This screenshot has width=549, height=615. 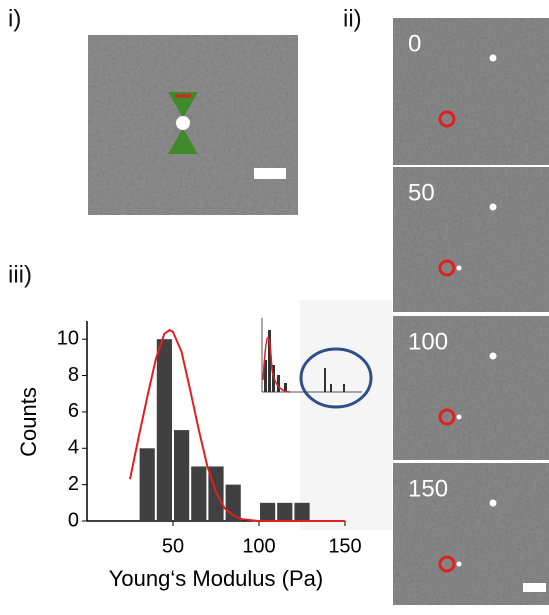 I want to click on y-tick-label: 4, so click(x=73, y=448).